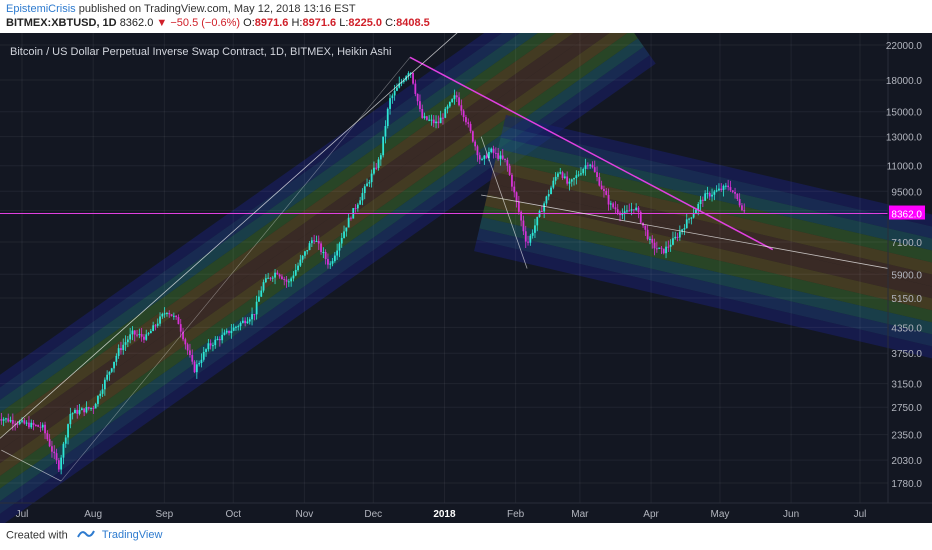 This screenshot has height=550, width=932. What do you see at coordinates (41, 9) in the screenshot?
I see `author-link: EpistemiCrisis` at bounding box center [41, 9].